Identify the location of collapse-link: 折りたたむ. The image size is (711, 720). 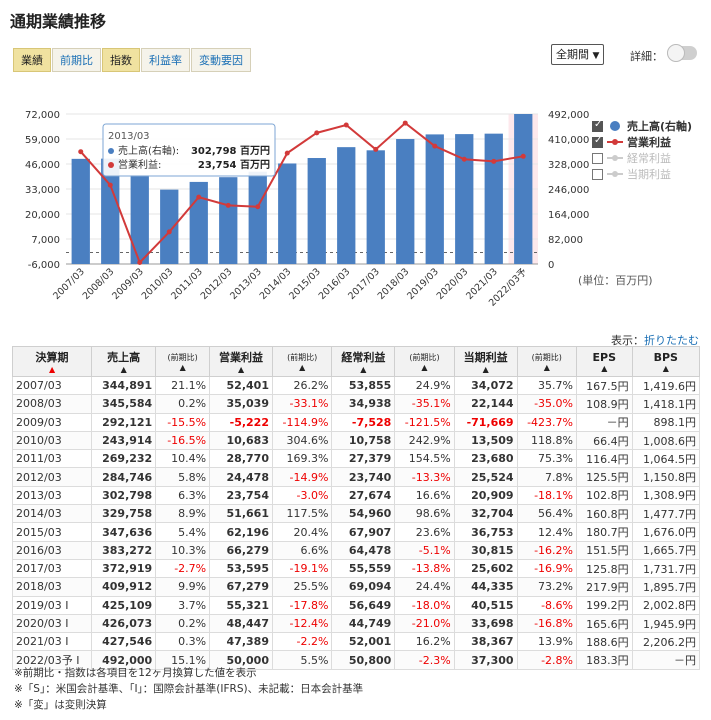
(671, 340).